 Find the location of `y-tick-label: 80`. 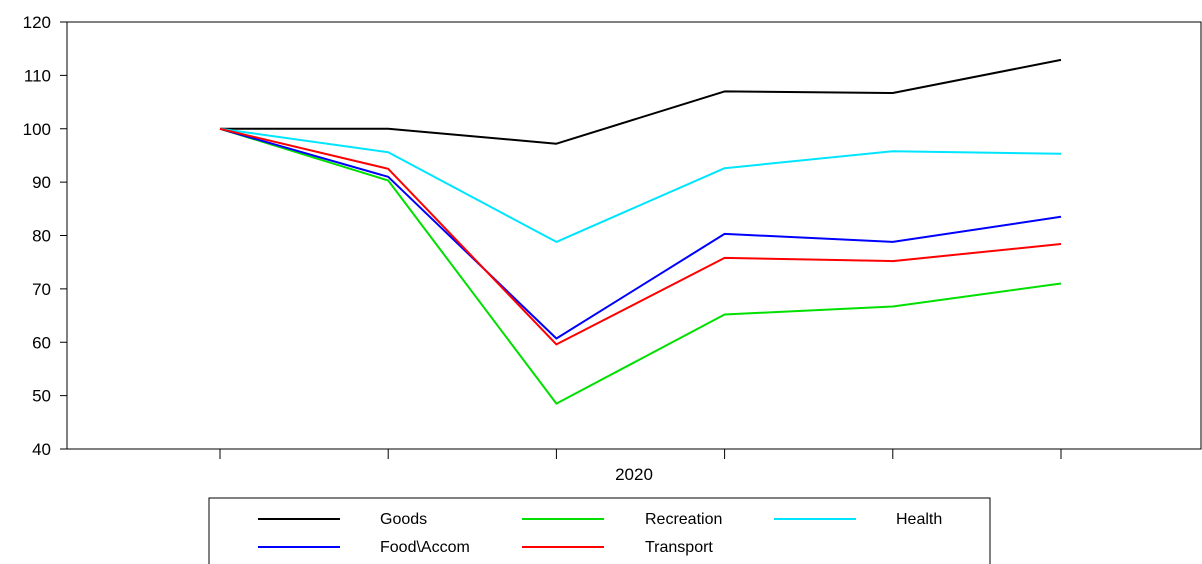

y-tick-label: 80 is located at coordinates (41, 236).